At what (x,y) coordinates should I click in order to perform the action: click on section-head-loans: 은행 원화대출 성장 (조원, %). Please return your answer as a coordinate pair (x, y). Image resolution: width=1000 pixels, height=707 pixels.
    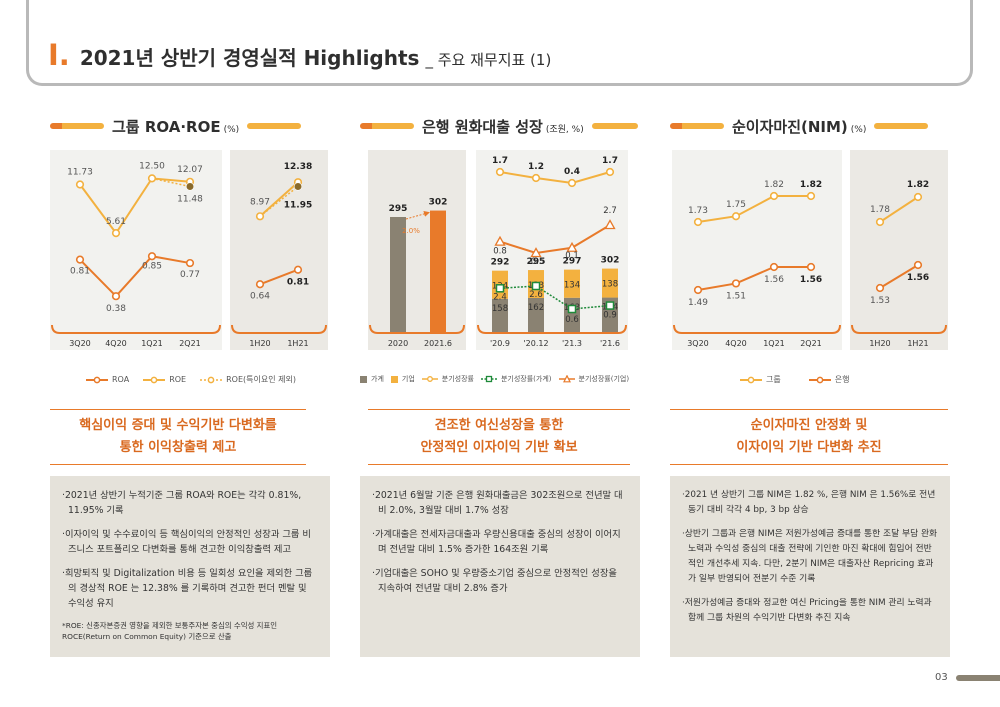
    Looking at the image, I should click on (499, 126).